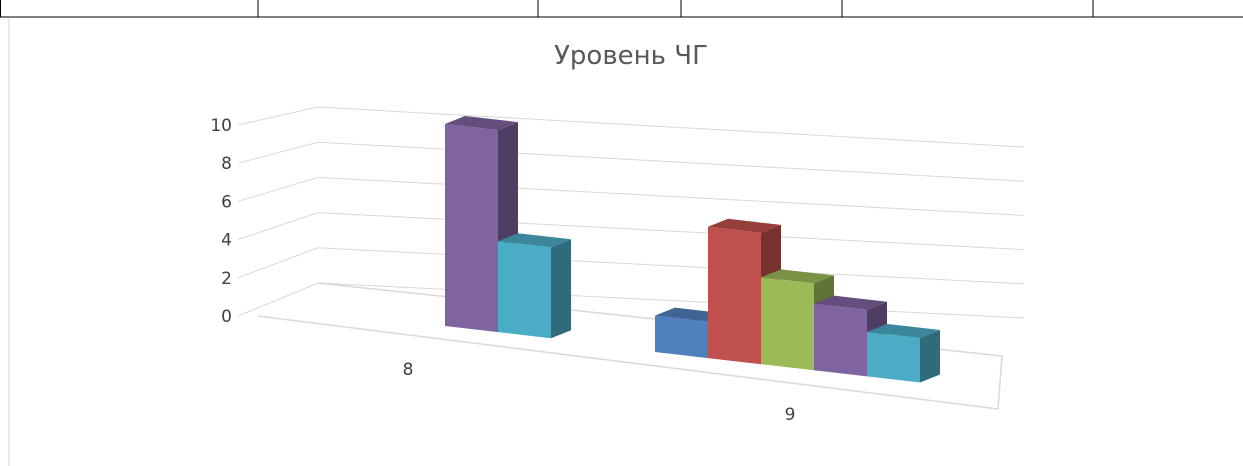  I want to click on y-tick-label: 4, so click(226, 241).